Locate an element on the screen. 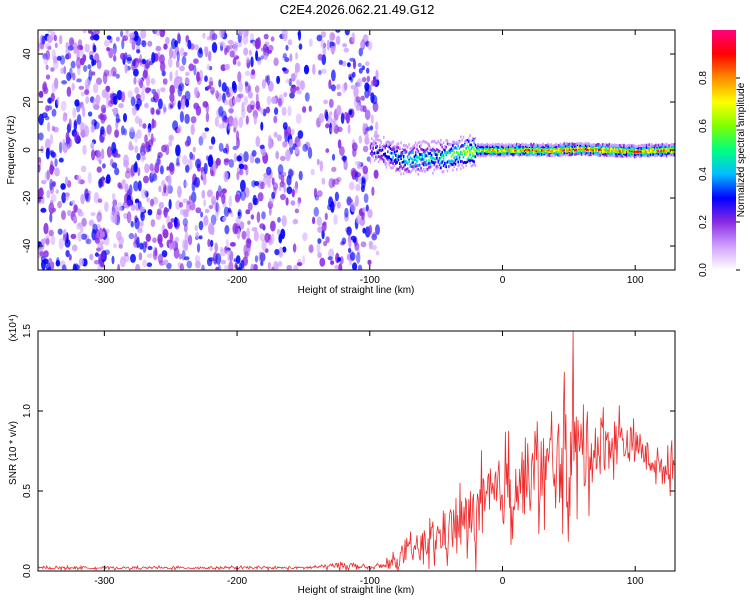 The height and width of the screenshot is (600, 750). y-tick-label: 0.0 is located at coordinates (27, 571).